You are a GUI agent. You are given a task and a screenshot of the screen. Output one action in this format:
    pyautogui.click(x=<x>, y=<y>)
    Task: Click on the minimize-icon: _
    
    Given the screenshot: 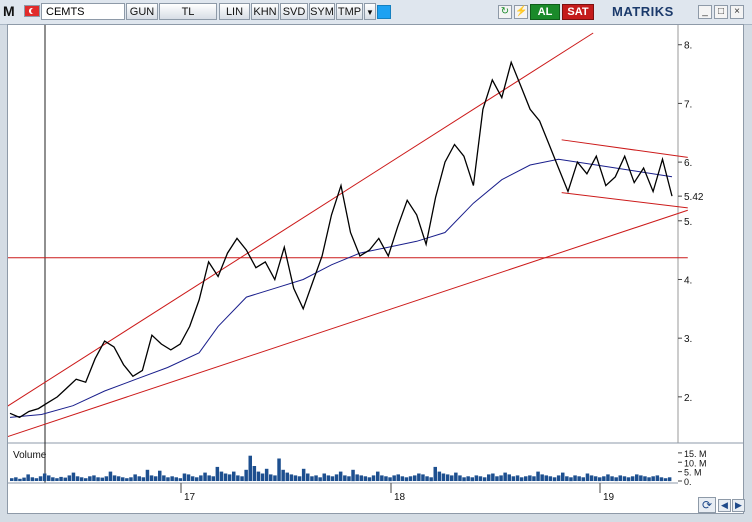 What is the action you would take?
    pyautogui.click(x=705, y=12)
    